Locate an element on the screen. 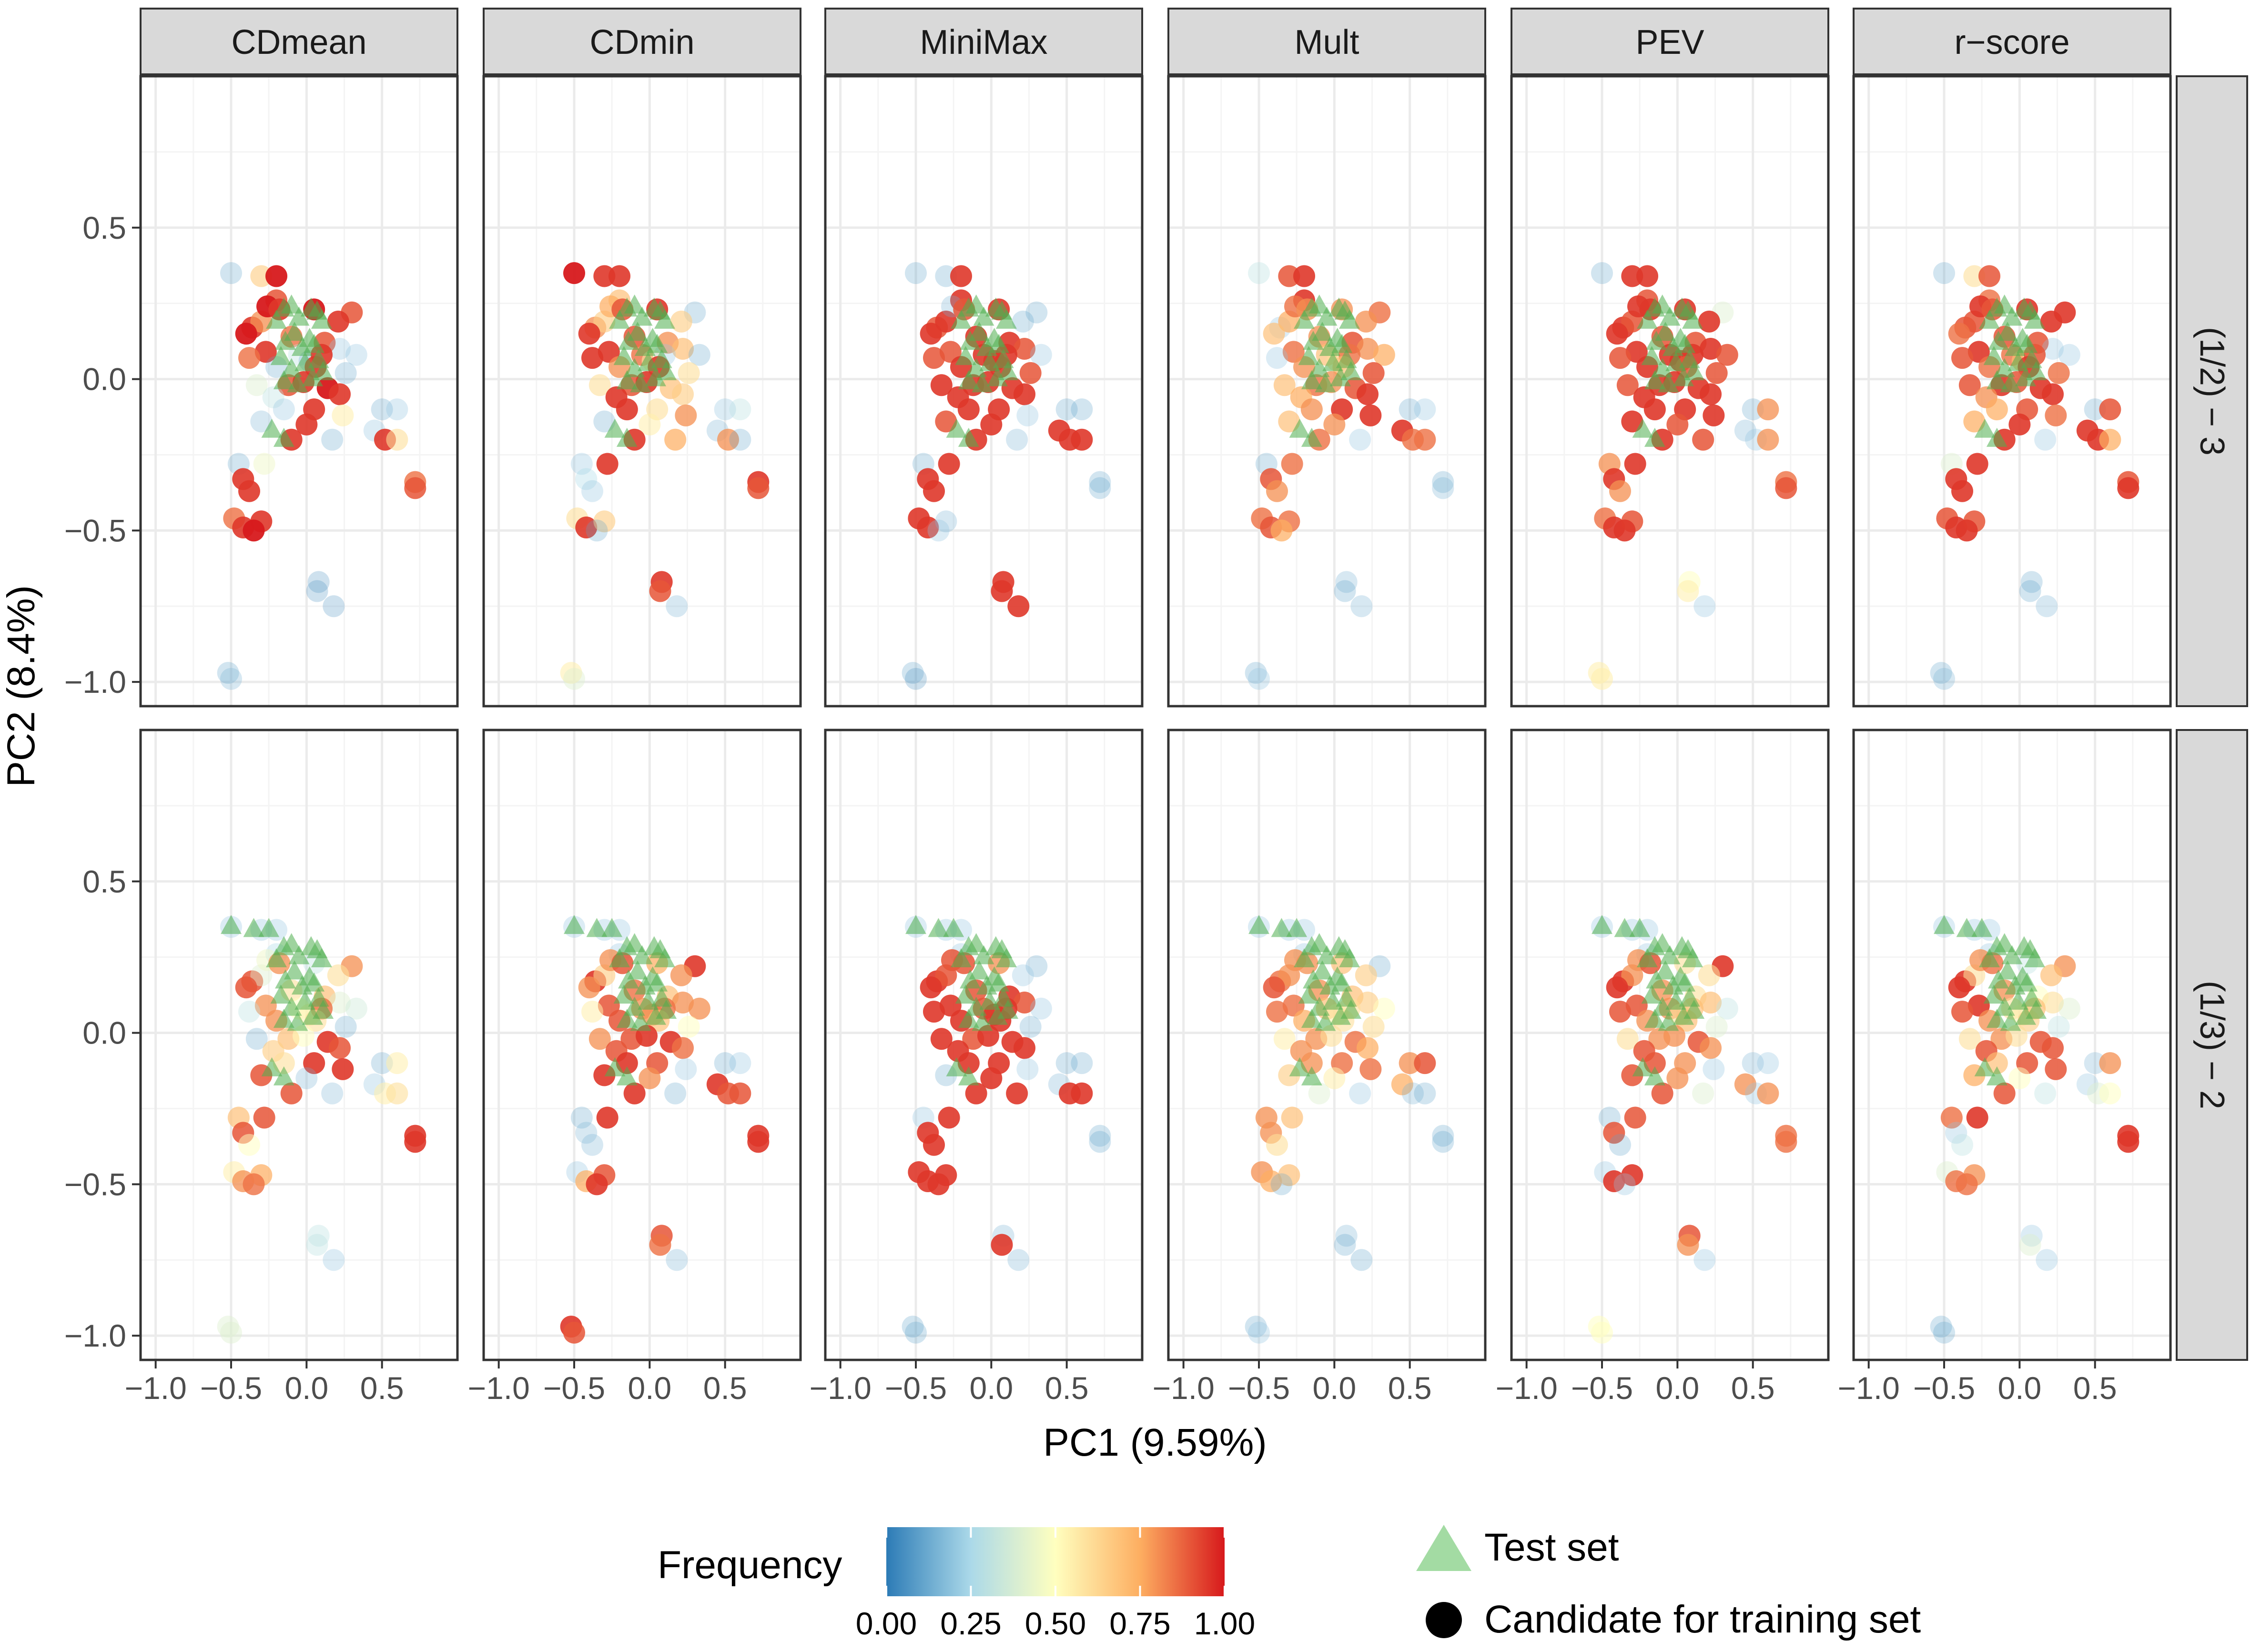 The width and height of the screenshot is (2251, 1652). x-tick-label: 0.0 is located at coordinates (991, 1388).